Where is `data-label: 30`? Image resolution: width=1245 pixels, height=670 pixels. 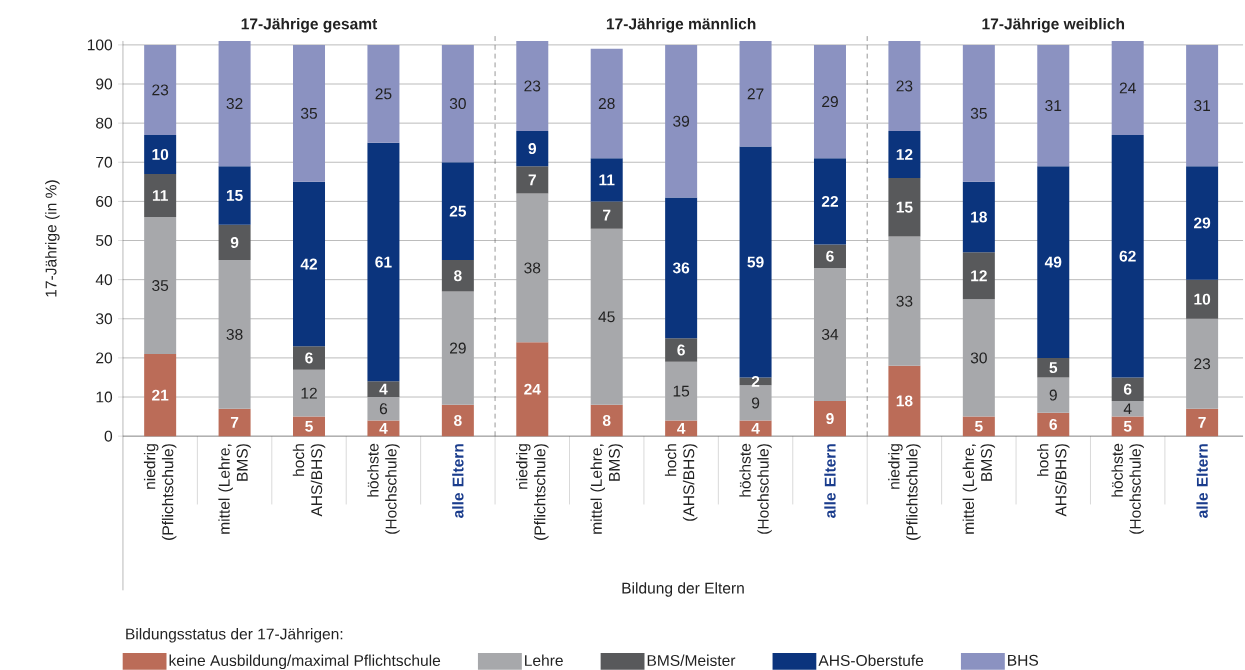
data-label: 30 is located at coordinates (457, 103).